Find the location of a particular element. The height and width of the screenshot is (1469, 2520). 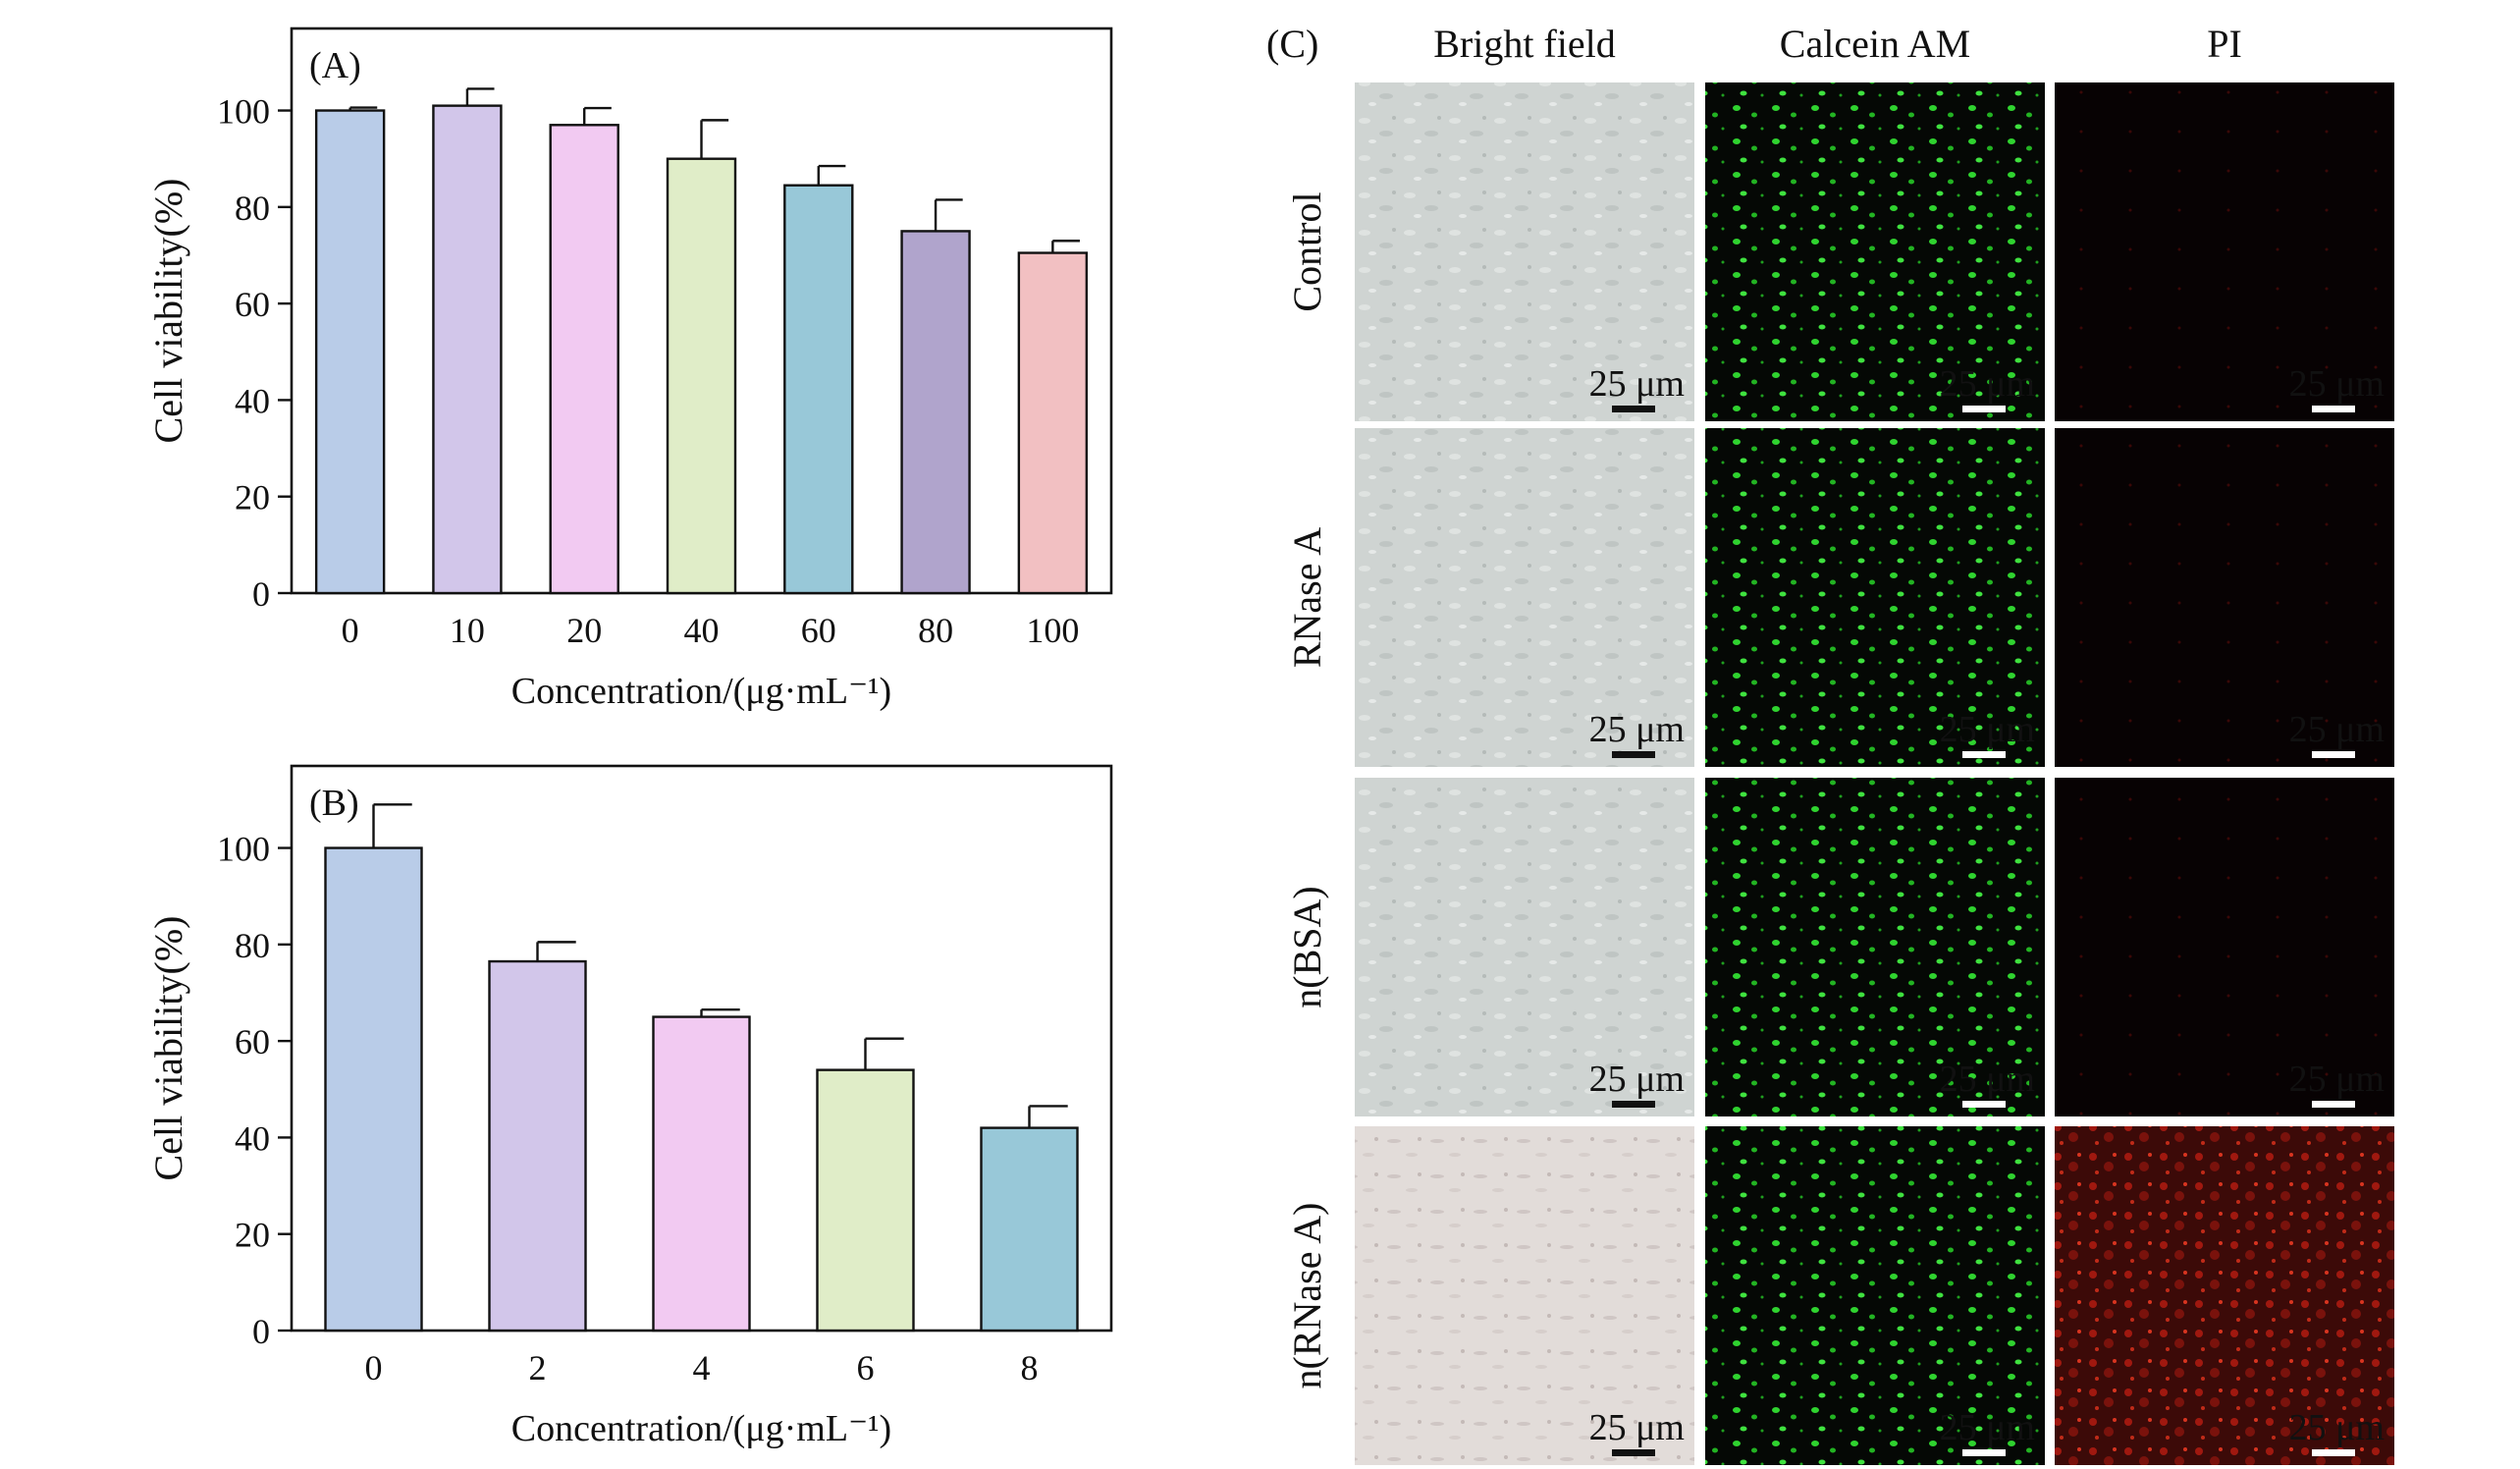

panel-label: (C) is located at coordinates (1292, 44).